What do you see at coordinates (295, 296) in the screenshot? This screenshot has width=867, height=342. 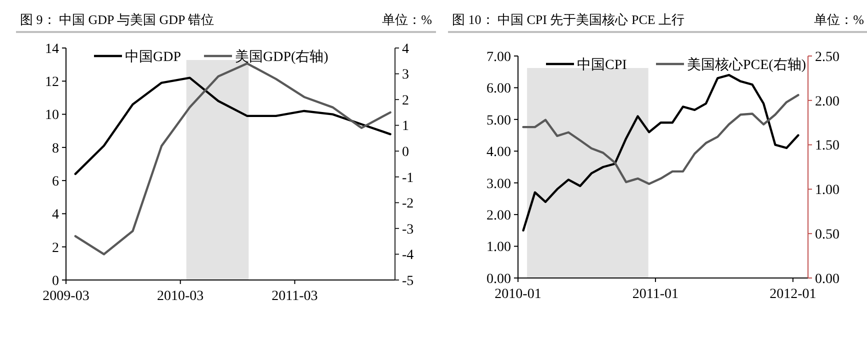 I see `x-tick-label: 2011-03` at bounding box center [295, 296].